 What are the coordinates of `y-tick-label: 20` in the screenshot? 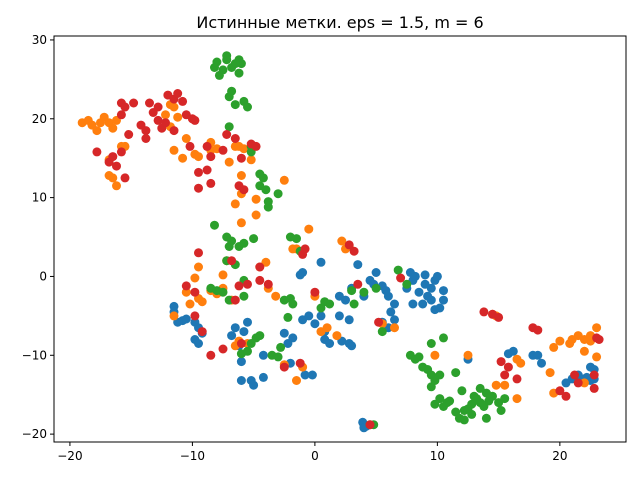 It's located at (39, 119).